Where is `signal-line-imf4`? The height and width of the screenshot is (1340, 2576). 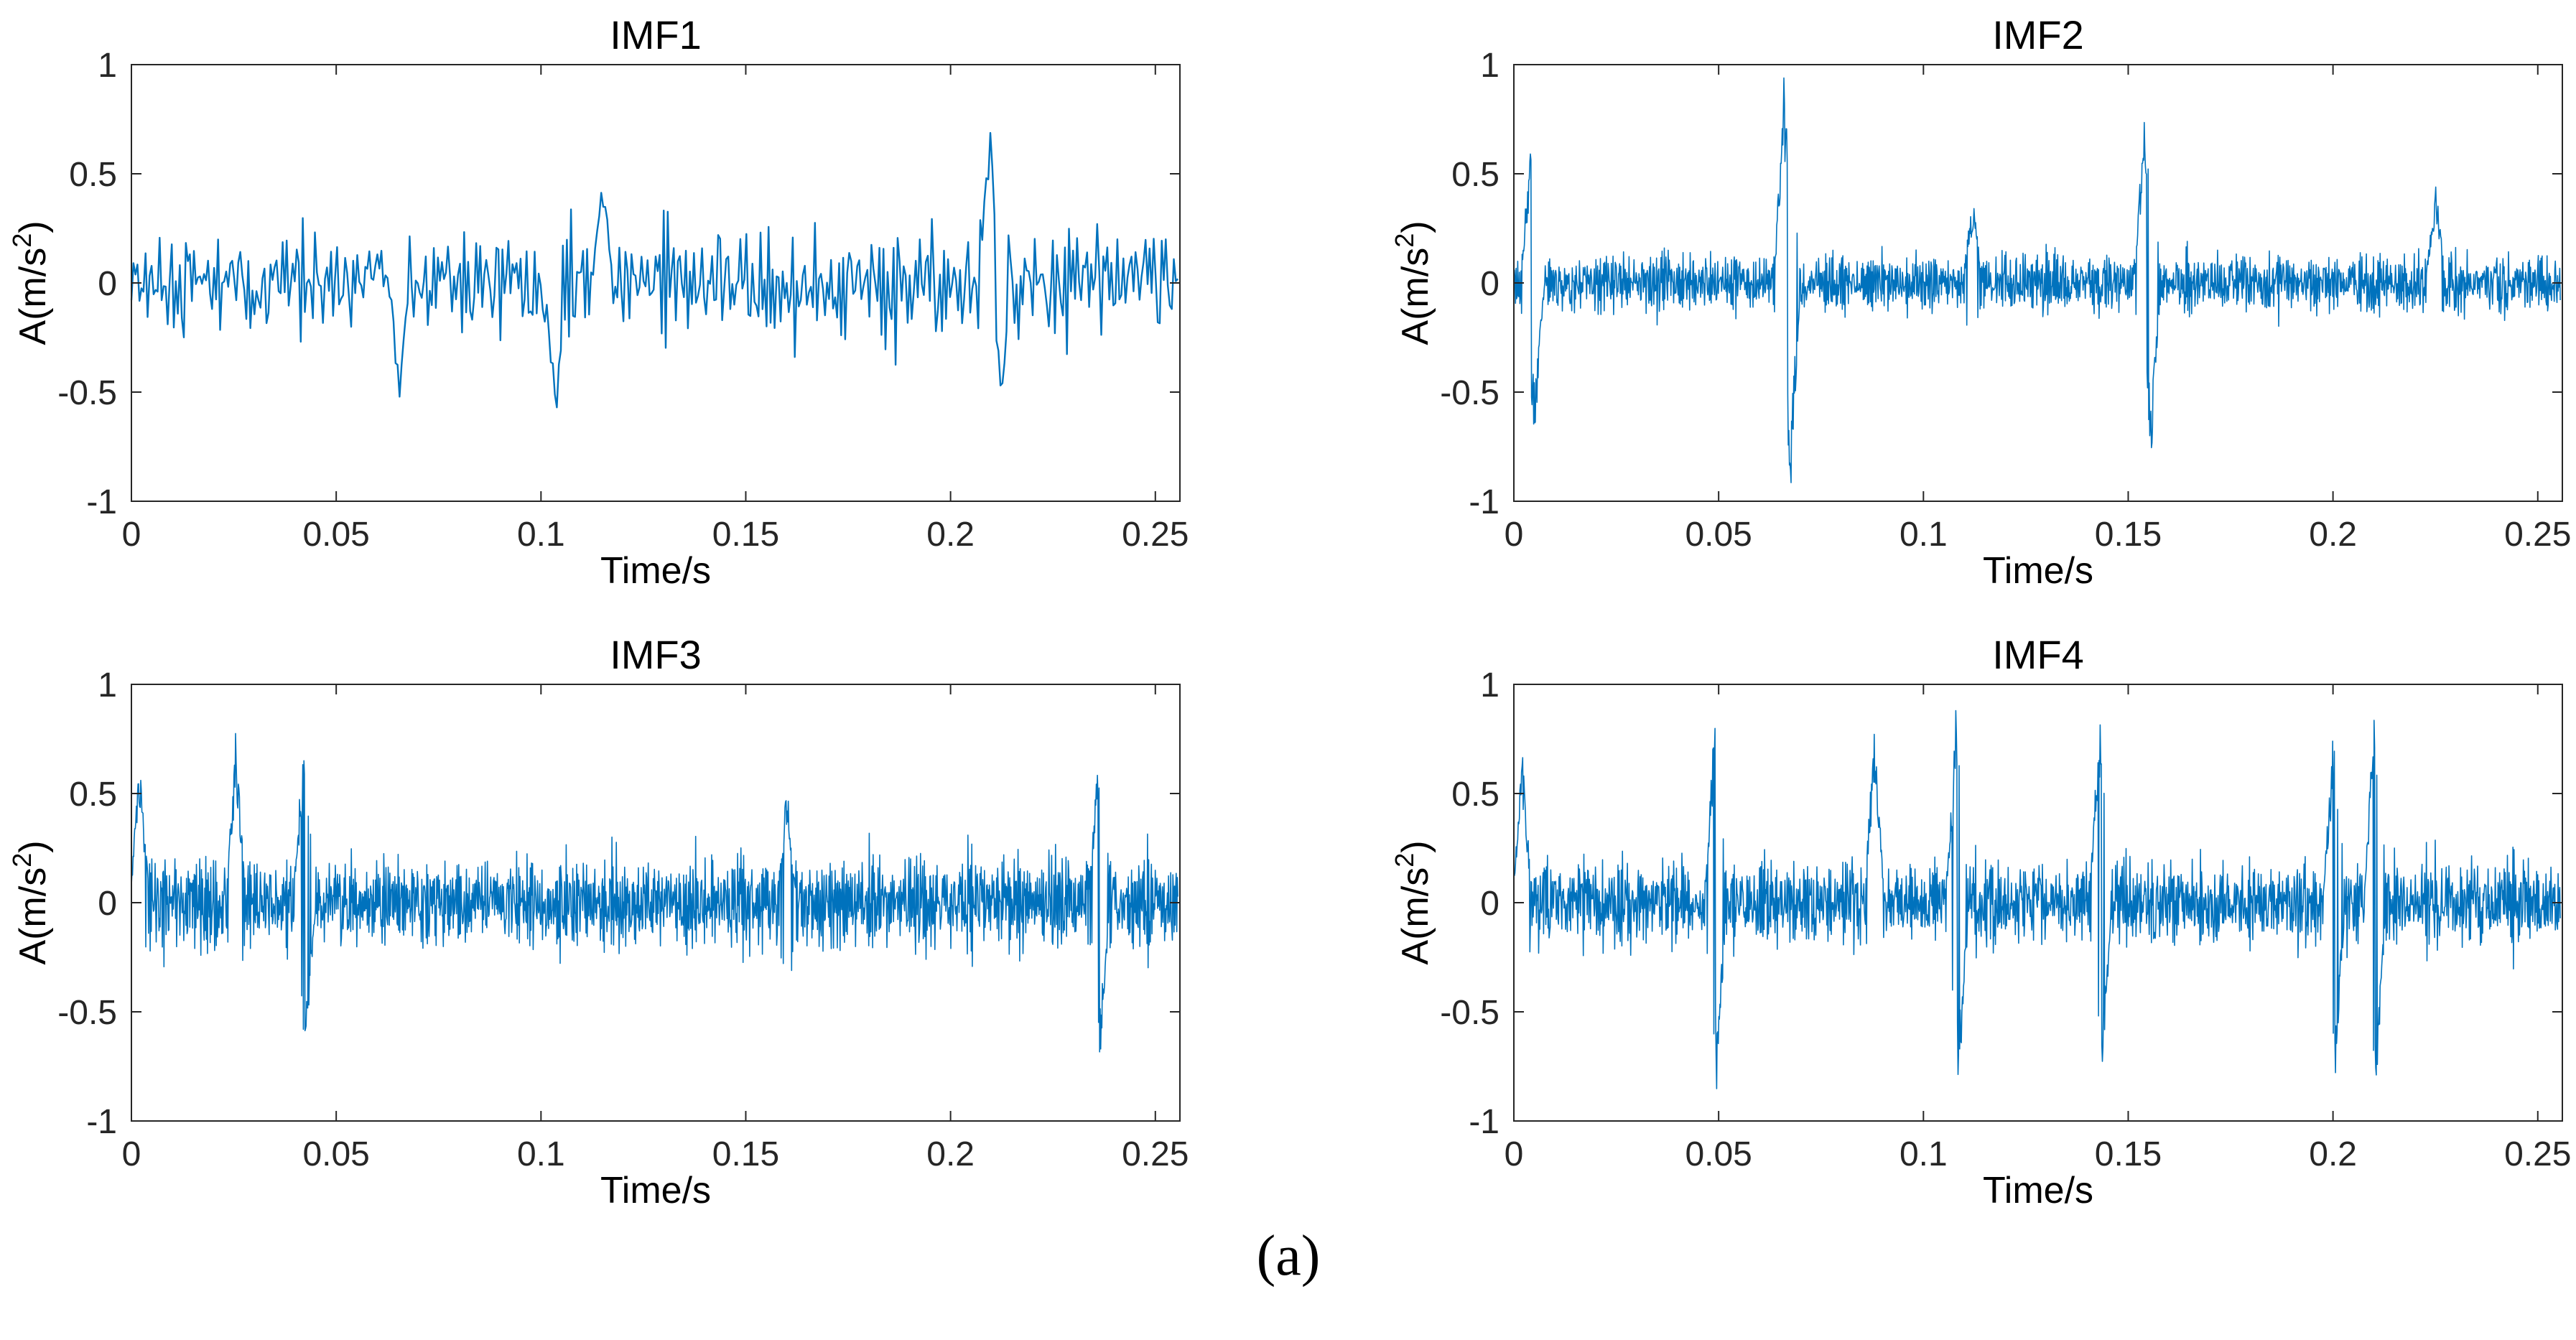
signal-line-imf4 is located at coordinates (2037, 899).